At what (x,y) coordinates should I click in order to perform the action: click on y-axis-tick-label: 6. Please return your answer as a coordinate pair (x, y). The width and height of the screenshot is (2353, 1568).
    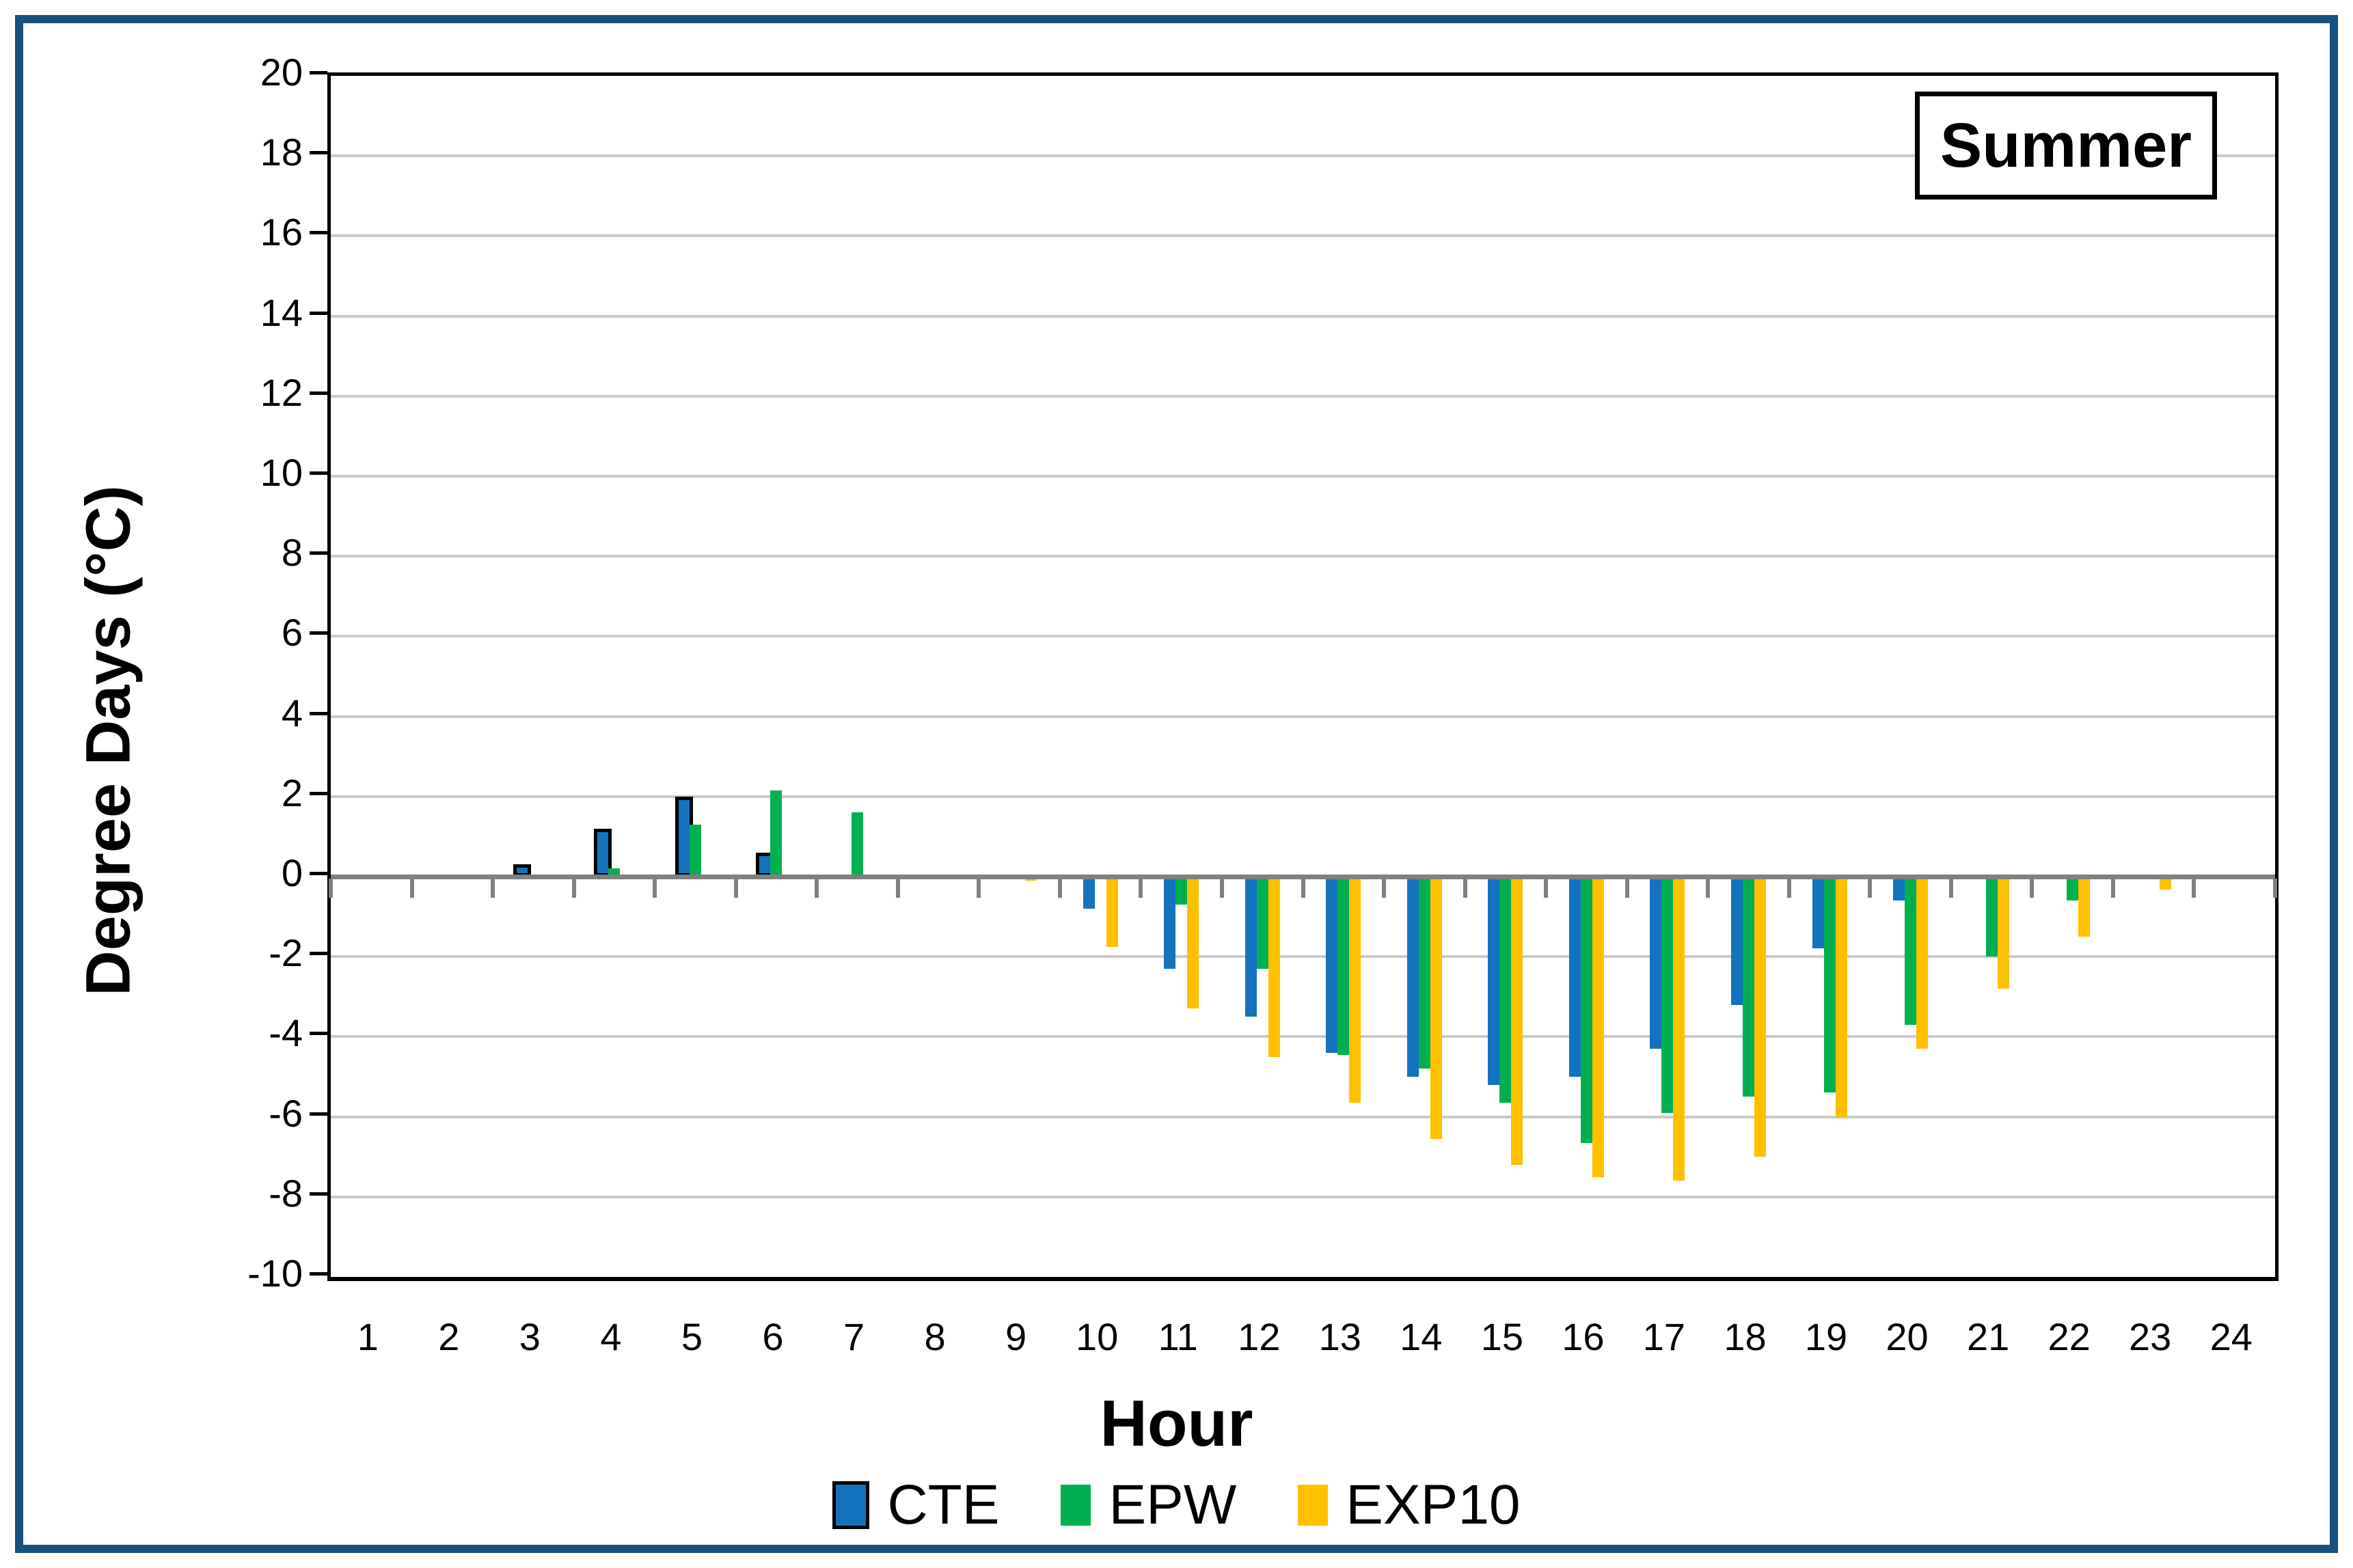
    Looking at the image, I should click on (292, 633).